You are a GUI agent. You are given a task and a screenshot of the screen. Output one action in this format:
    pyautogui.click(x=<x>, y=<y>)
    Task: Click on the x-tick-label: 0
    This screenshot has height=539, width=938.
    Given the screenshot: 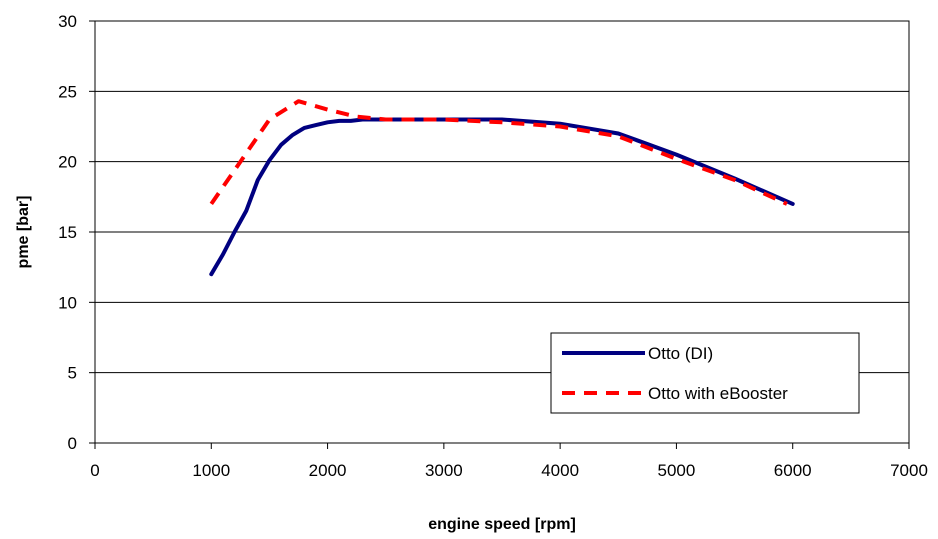 What is the action you would take?
    pyautogui.click(x=94, y=470)
    